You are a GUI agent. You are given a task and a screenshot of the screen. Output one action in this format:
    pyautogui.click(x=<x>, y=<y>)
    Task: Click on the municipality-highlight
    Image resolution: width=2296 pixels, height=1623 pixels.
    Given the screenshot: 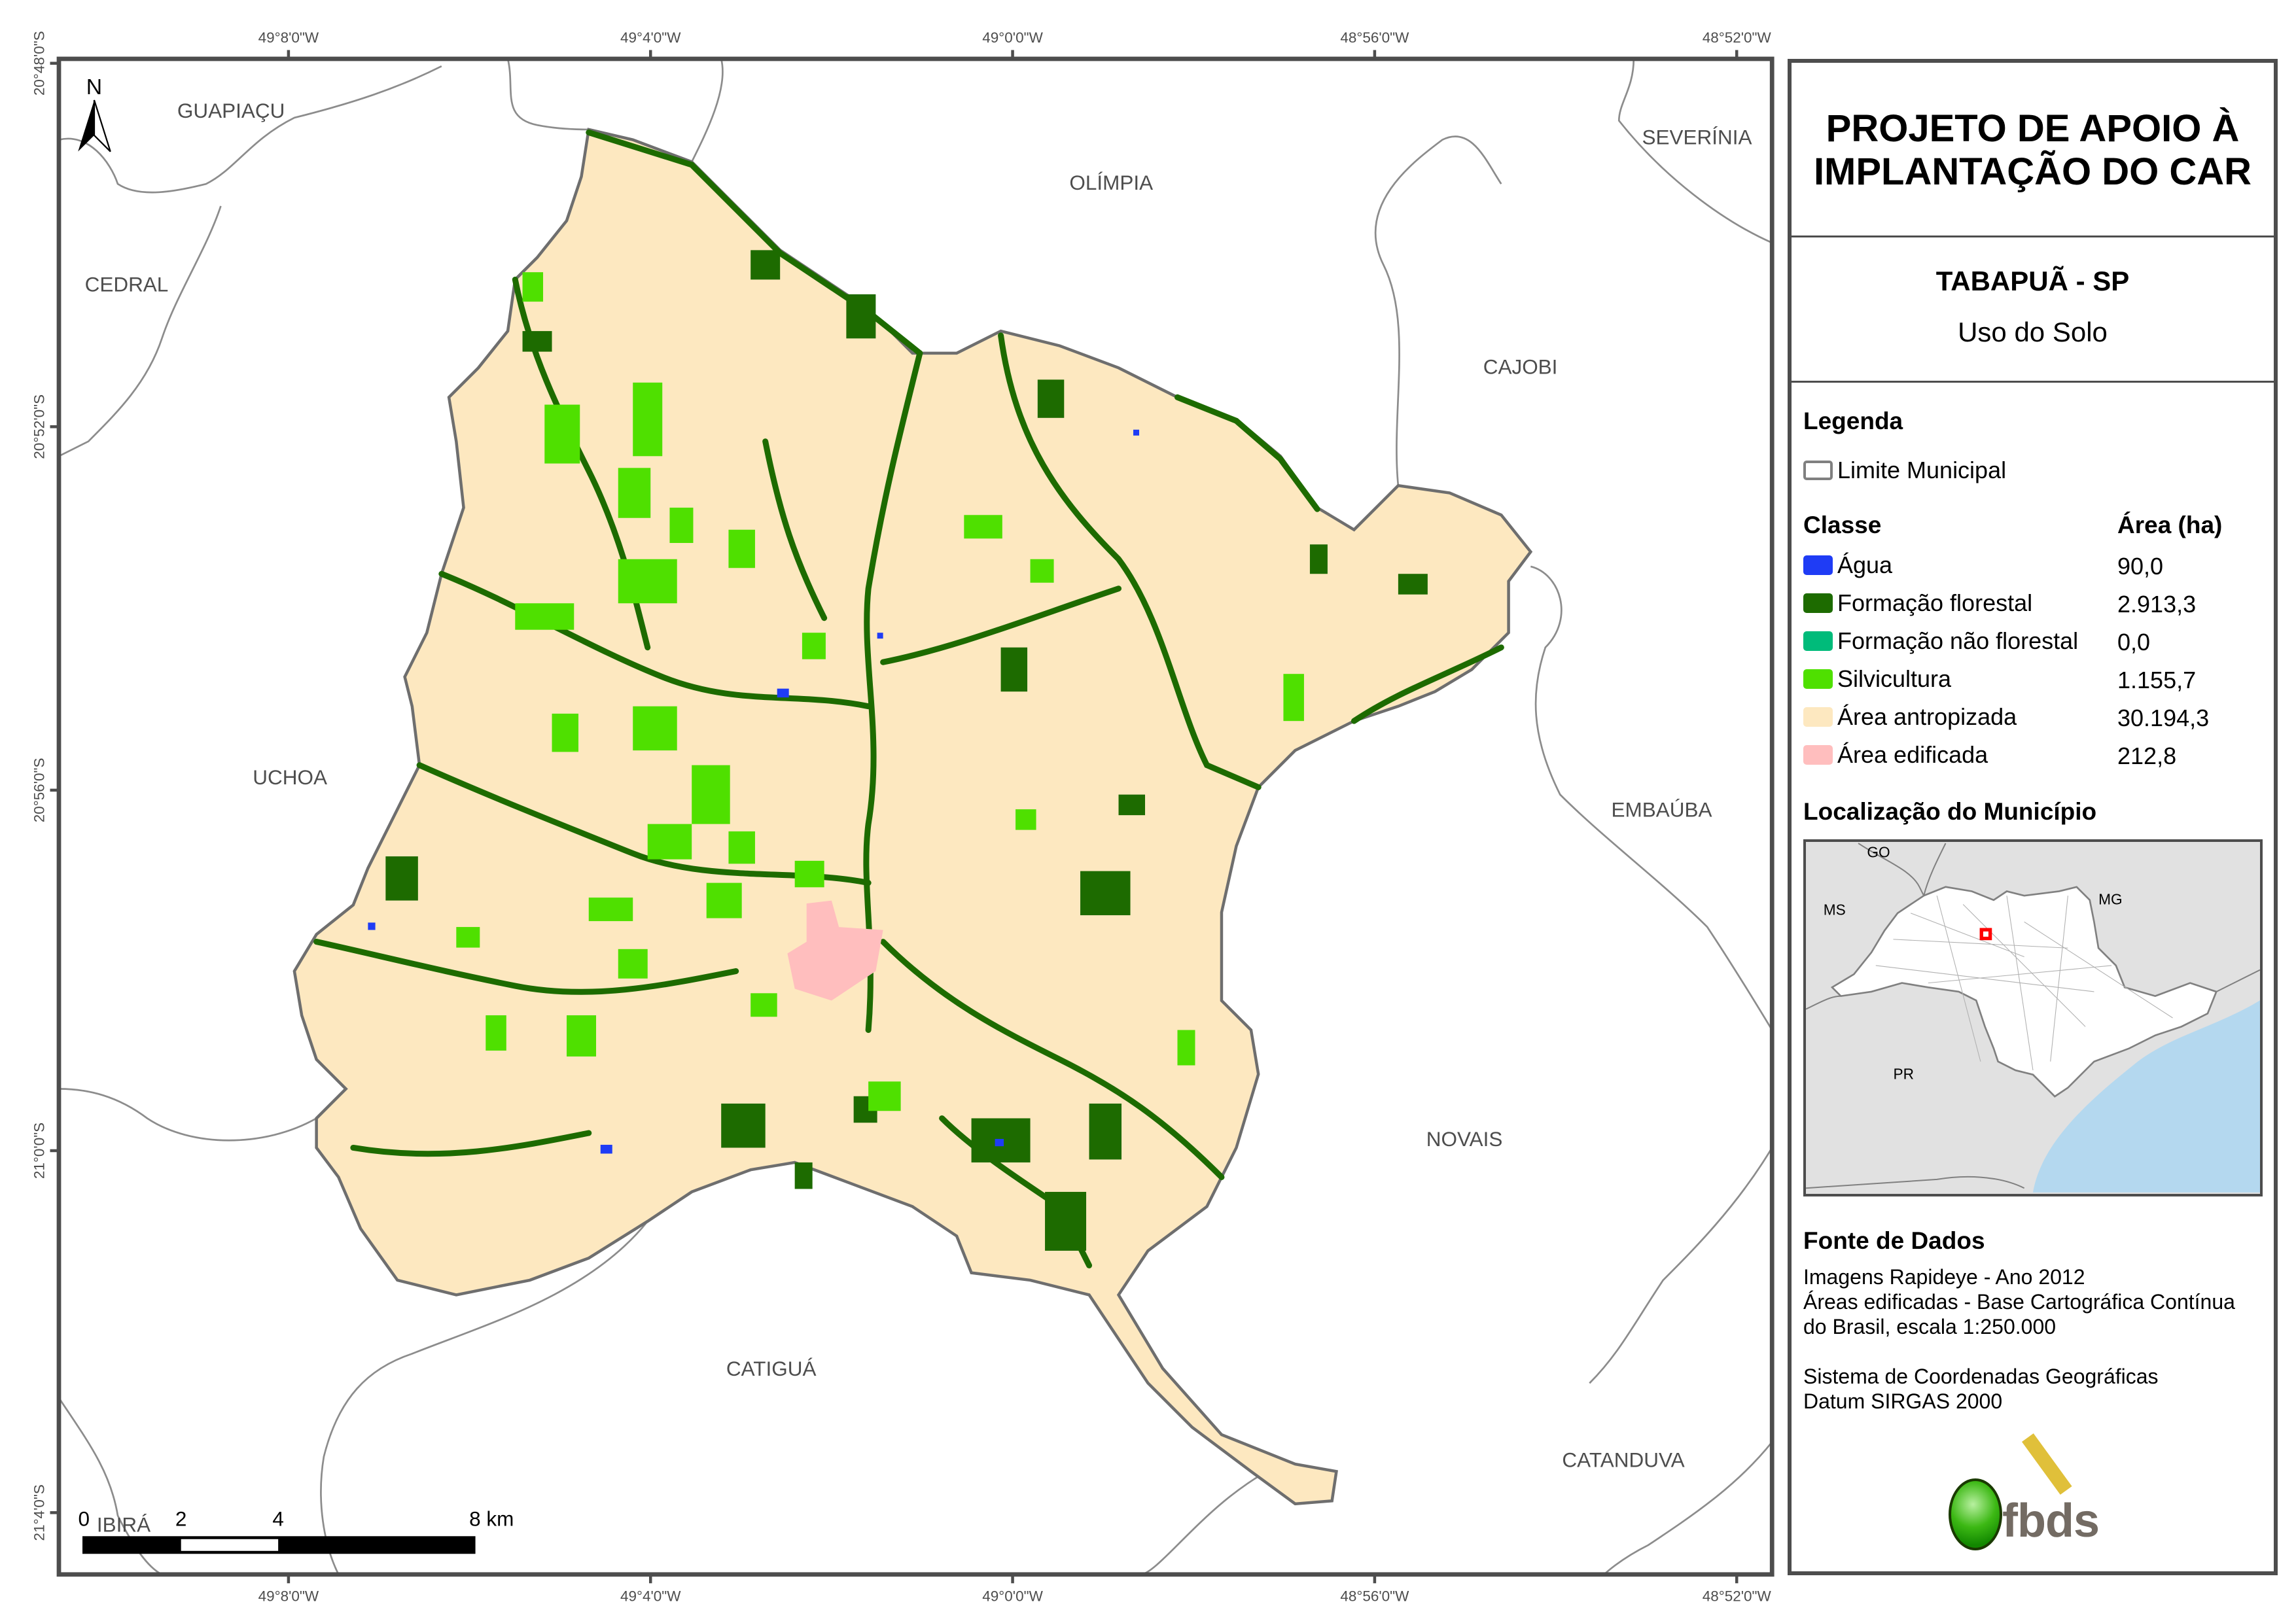 What is the action you would take?
    pyautogui.click(x=1986, y=934)
    